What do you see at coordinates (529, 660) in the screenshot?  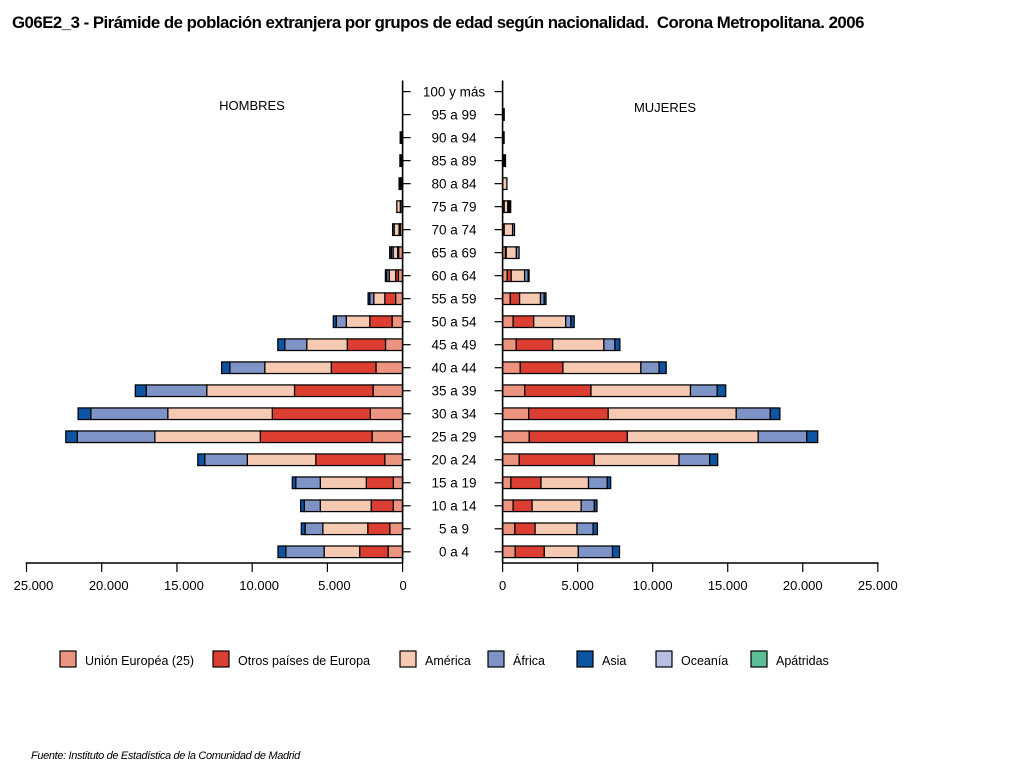 I see `svg-text: África` at bounding box center [529, 660].